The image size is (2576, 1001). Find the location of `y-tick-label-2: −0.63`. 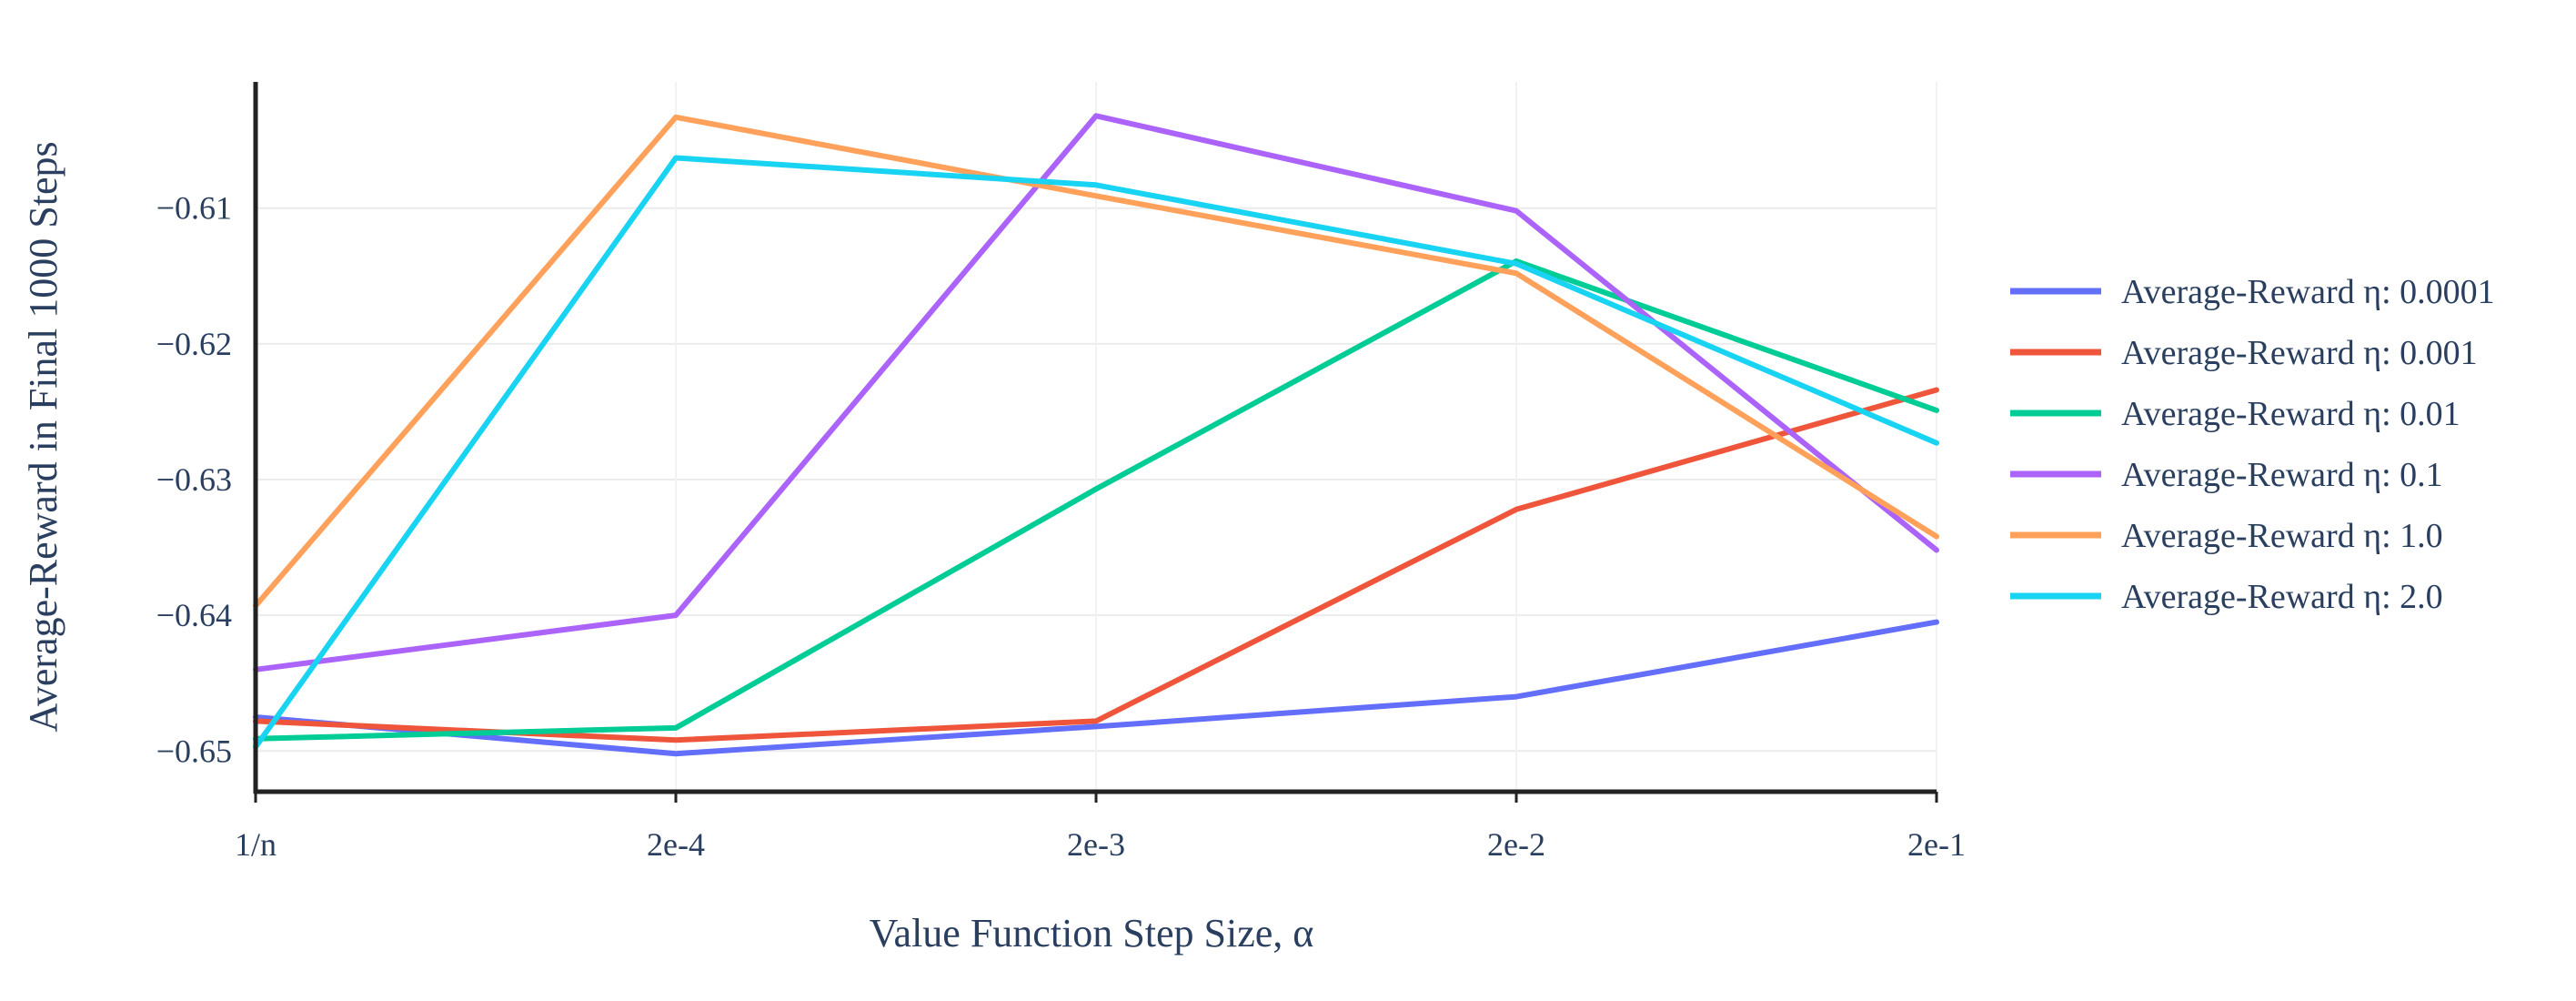

y-tick-label-2: −0.63 is located at coordinates (194, 480).